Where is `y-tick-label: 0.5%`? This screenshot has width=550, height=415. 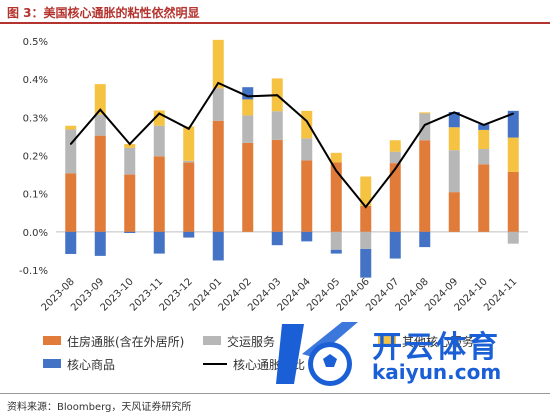 y-tick-label: 0.5% is located at coordinates (35, 42).